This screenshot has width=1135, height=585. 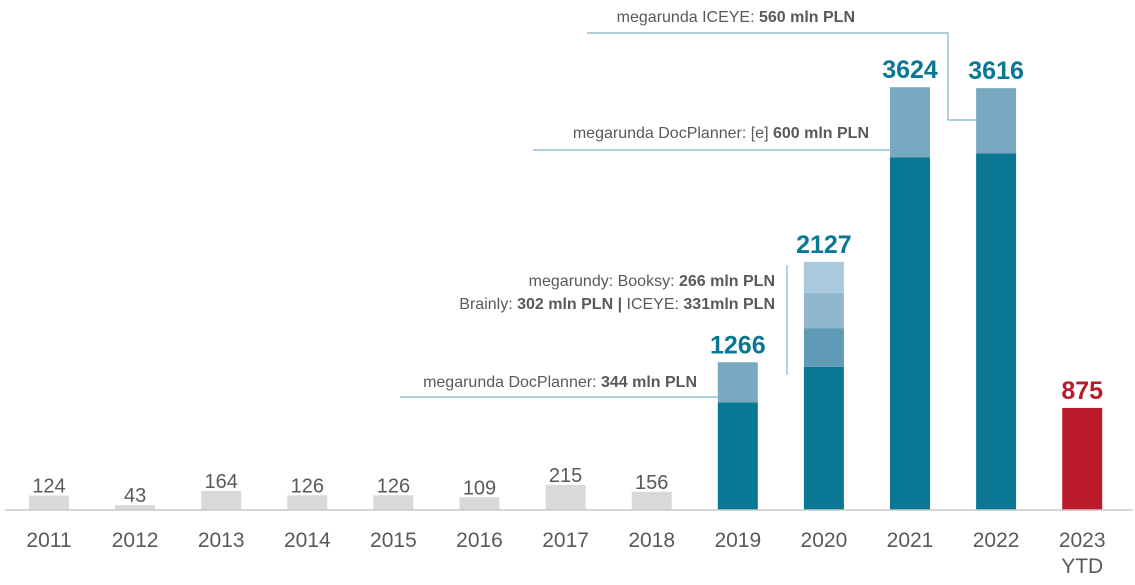 I want to click on x-tick-label: YTD, so click(x=1082, y=566).